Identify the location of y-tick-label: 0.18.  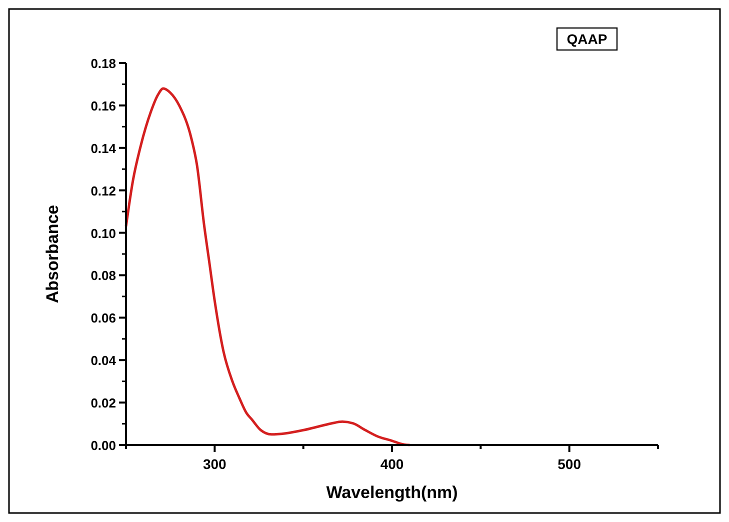
(103, 63).